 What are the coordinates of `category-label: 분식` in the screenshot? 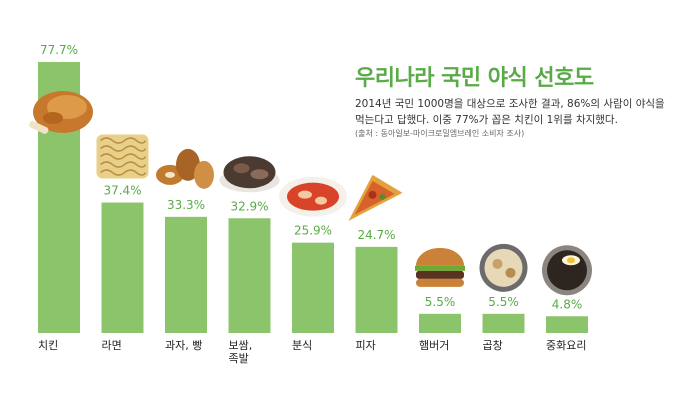 It's located at (302, 345).